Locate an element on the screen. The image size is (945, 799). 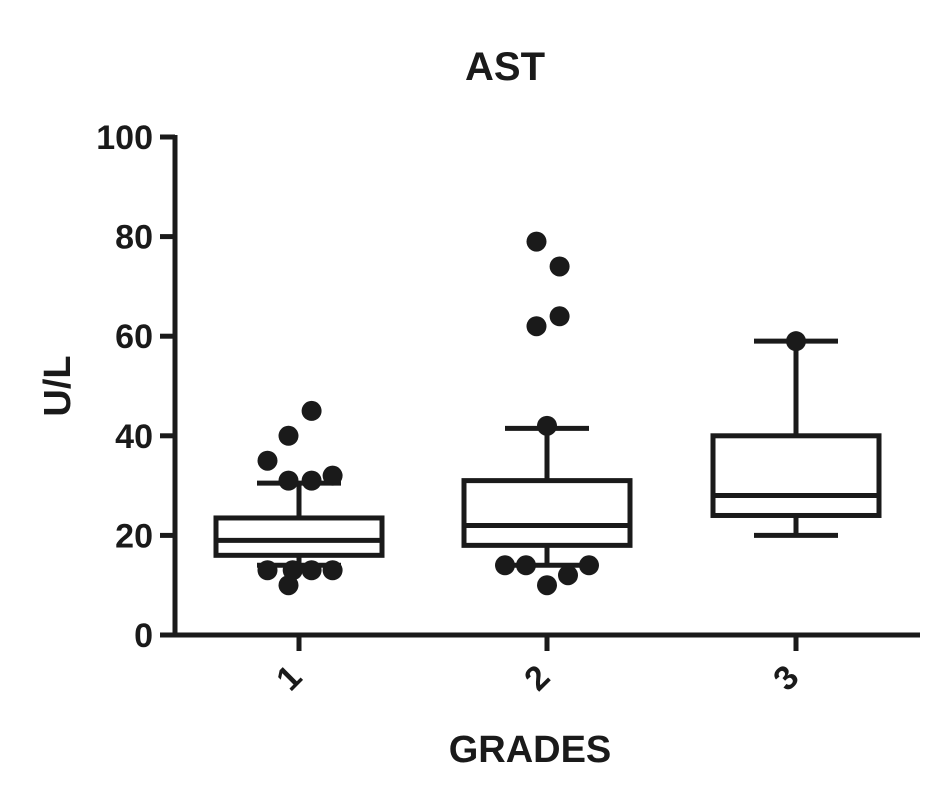
y-tick-label: 100 is located at coordinates (124, 138).